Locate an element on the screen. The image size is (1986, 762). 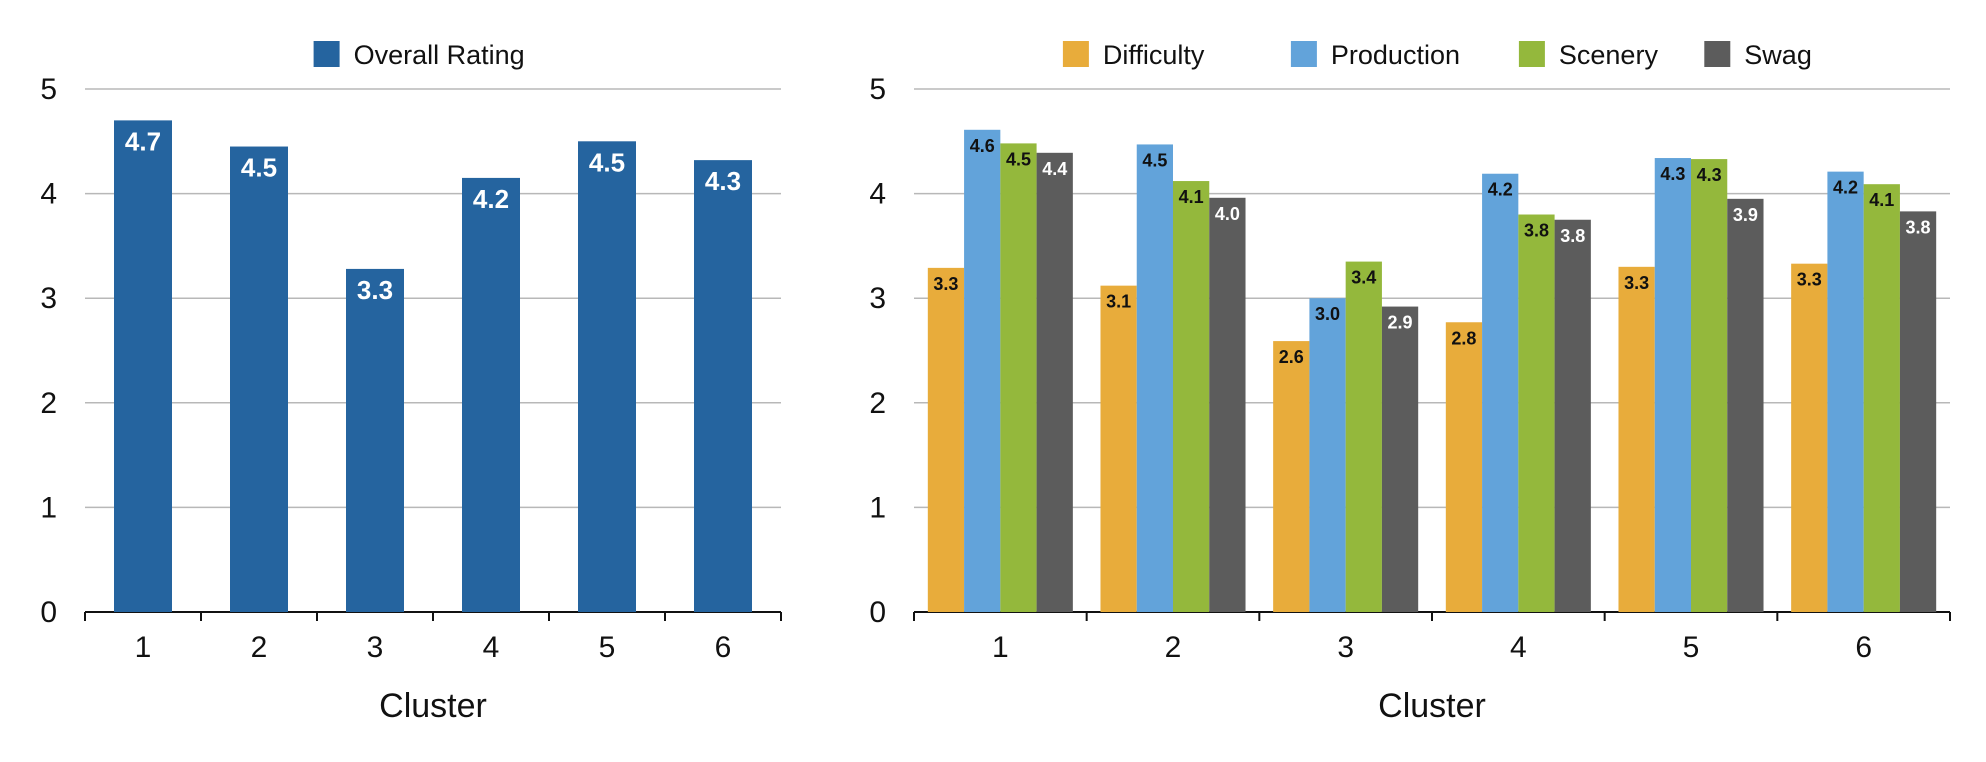
data-label: 2.9 is located at coordinates (1400, 323).